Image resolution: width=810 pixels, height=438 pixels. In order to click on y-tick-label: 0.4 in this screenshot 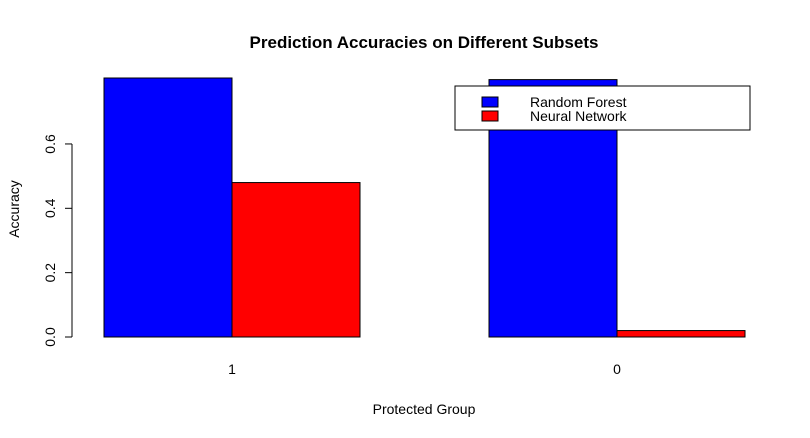, I will do `click(50, 208)`.